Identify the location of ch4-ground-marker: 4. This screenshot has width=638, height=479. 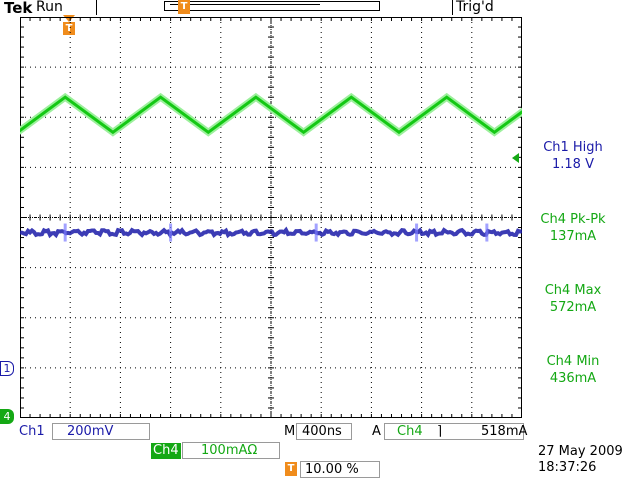
(7, 416).